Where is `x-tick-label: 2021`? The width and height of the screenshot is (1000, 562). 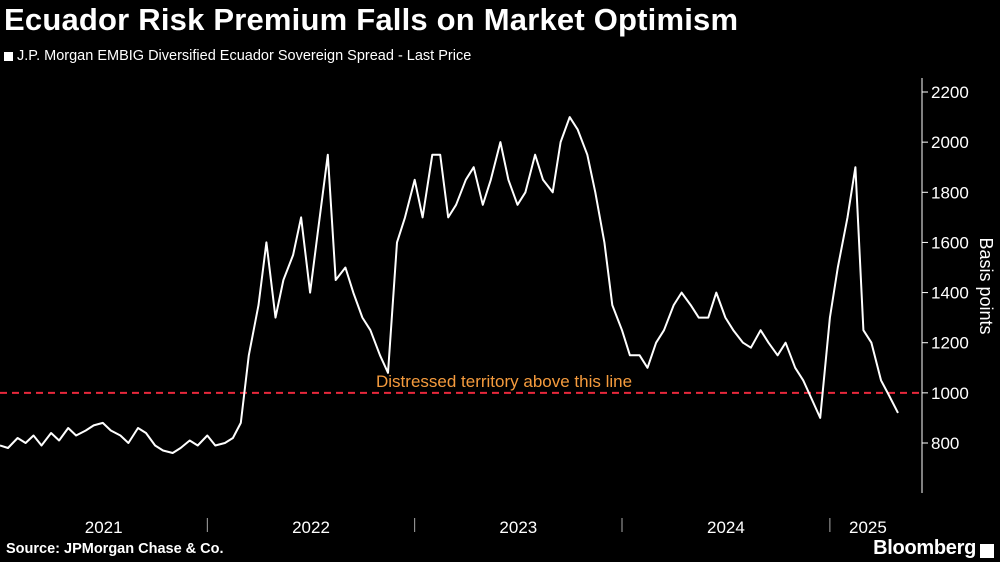 x-tick-label: 2021 is located at coordinates (104, 527).